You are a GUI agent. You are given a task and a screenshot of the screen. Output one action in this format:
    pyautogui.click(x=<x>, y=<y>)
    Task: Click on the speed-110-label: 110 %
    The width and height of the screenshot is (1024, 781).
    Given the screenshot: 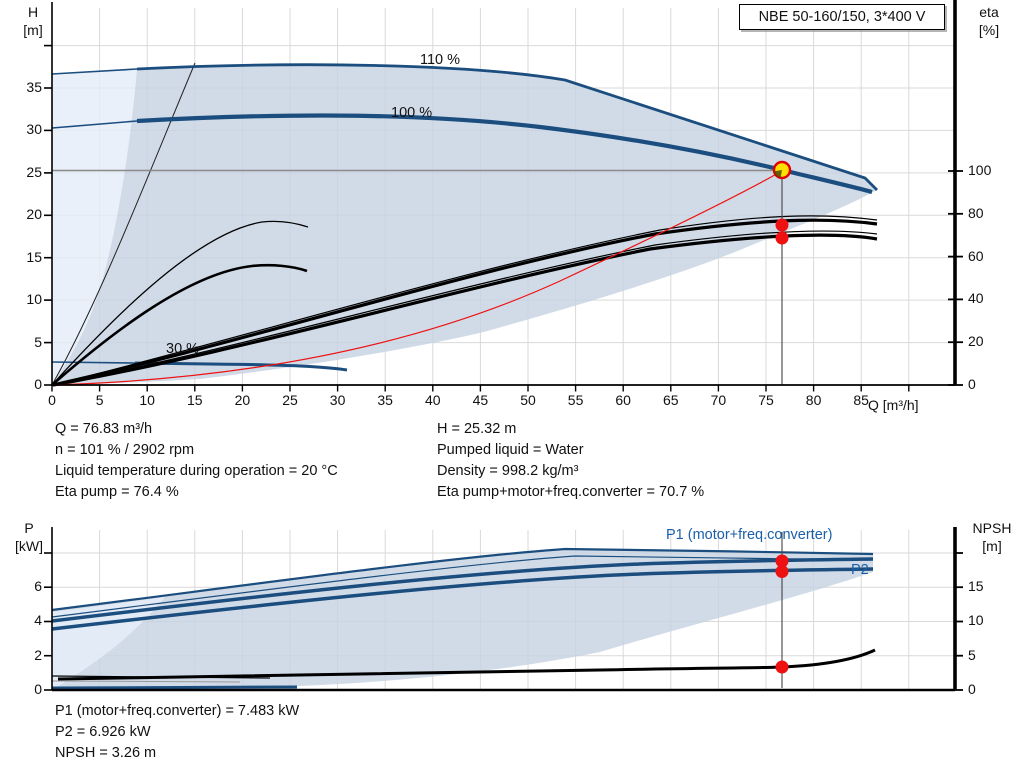 What is the action you would take?
    pyautogui.click(x=440, y=60)
    